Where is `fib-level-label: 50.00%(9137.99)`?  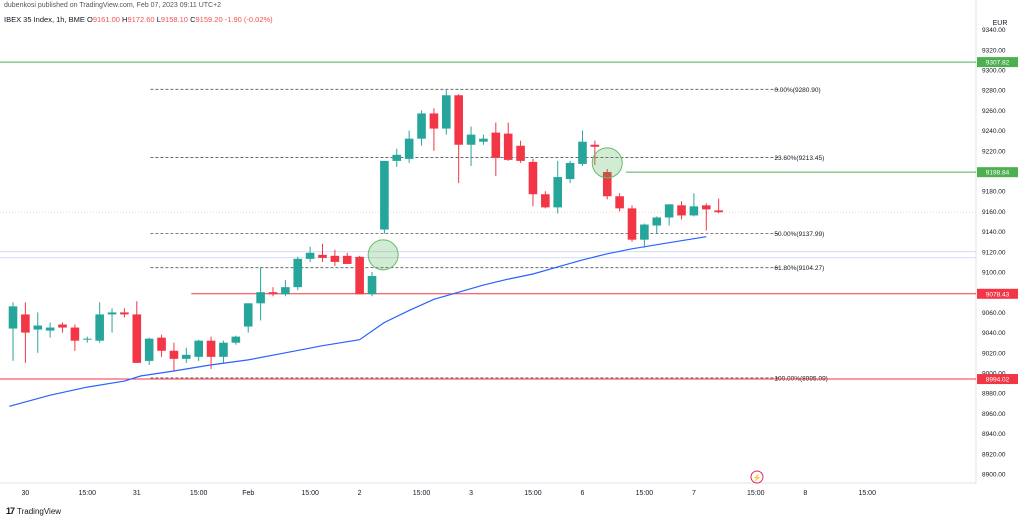 fib-level-label: 50.00%(9137.99) is located at coordinates (799, 234).